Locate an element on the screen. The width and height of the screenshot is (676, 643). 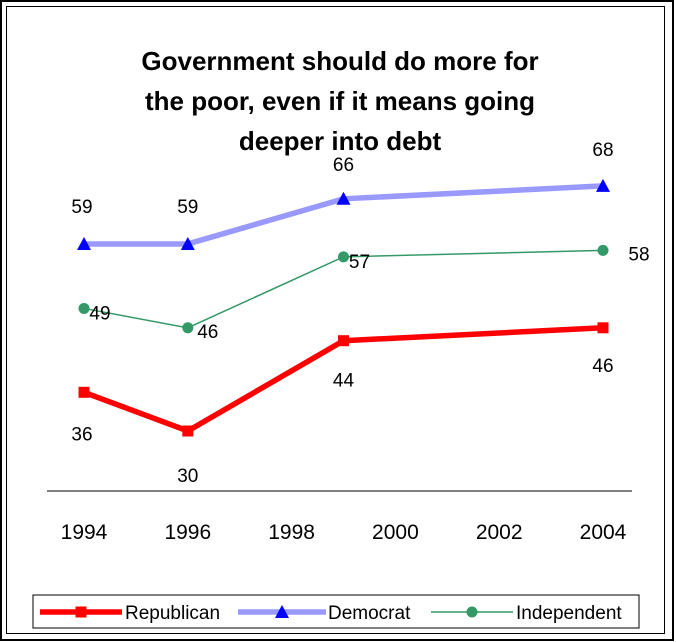
legend: Republican Democrat Independent is located at coordinates (331, 613).